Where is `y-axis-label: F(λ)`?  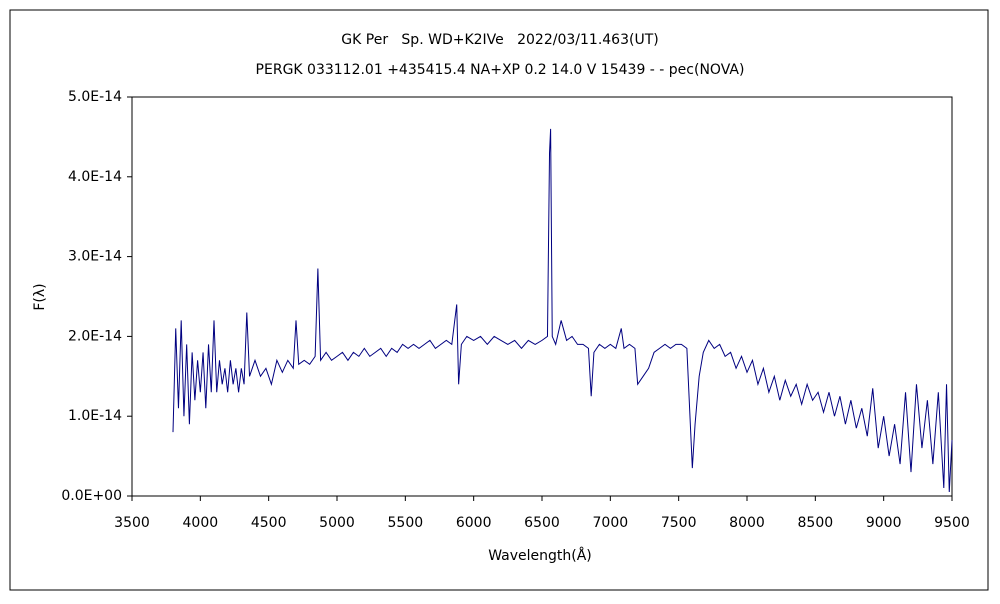 y-axis-label: F(λ) is located at coordinates (40, 296).